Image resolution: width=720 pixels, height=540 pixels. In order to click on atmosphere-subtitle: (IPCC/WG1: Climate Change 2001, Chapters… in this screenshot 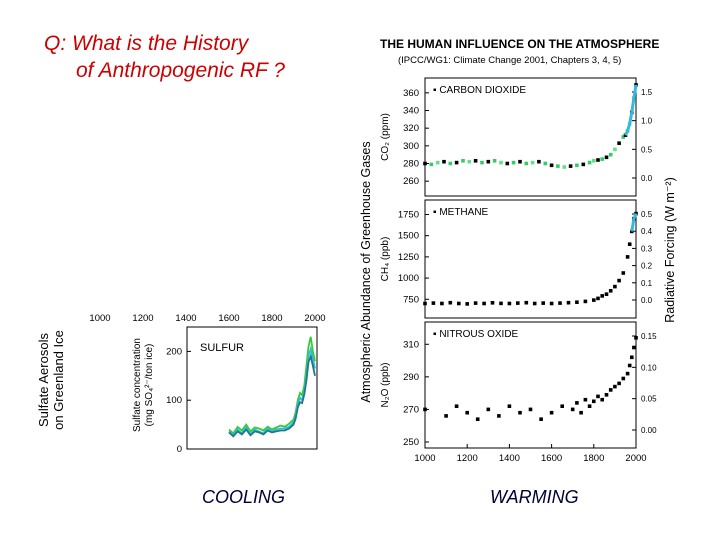, I will do `click(509, 60)`.